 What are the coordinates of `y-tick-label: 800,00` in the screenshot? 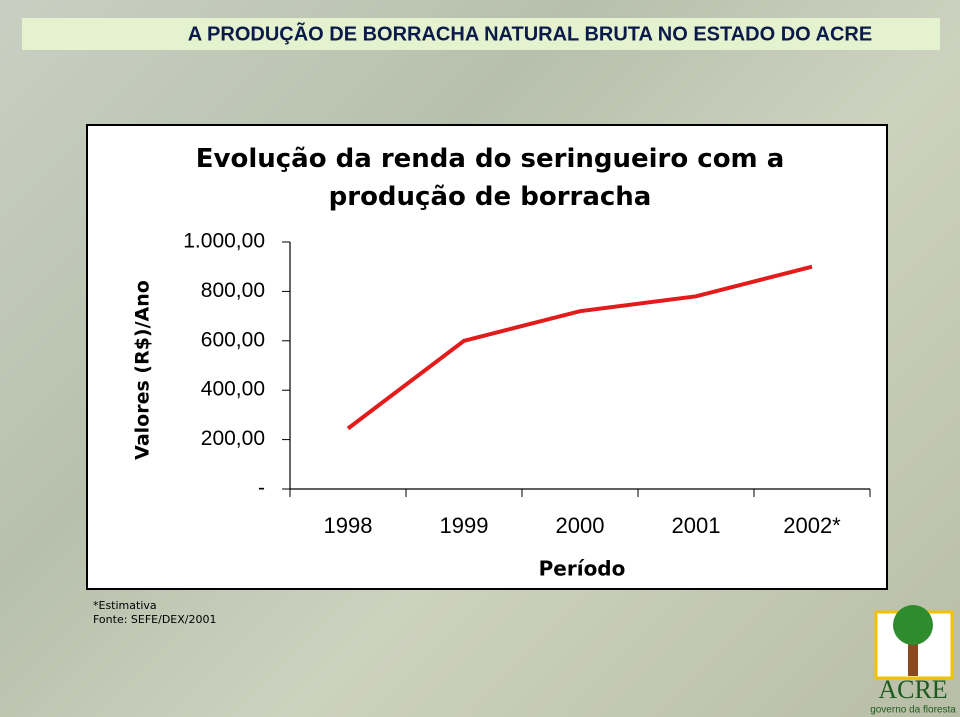 It's located at (233, 290).